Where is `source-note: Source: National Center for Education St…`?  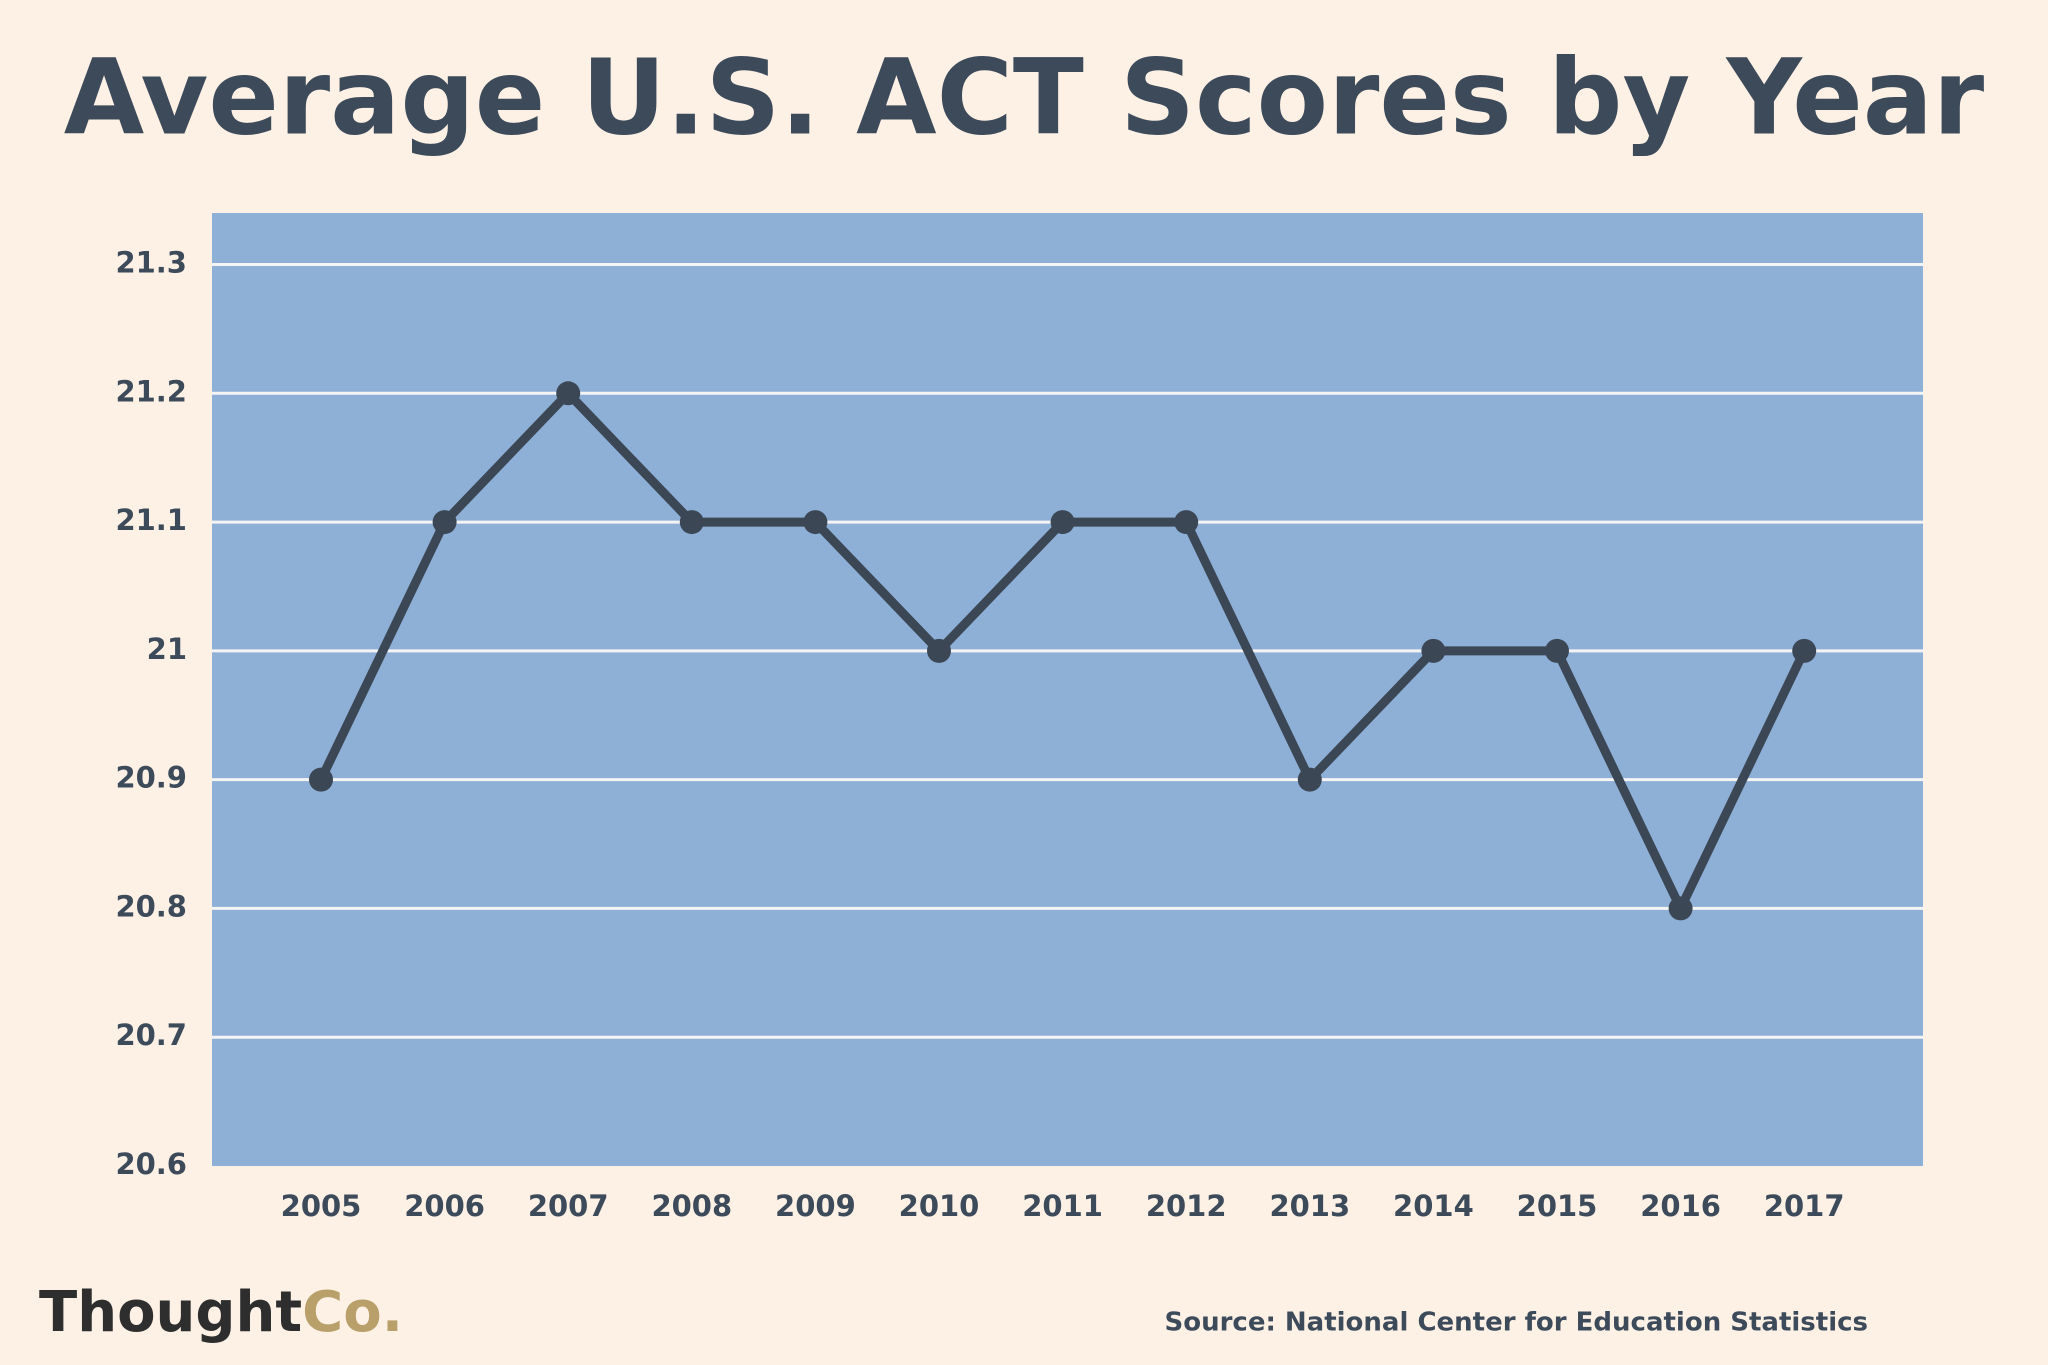 source-note: Source: National Center for Education St… is located at coordinates (1517, 1323).